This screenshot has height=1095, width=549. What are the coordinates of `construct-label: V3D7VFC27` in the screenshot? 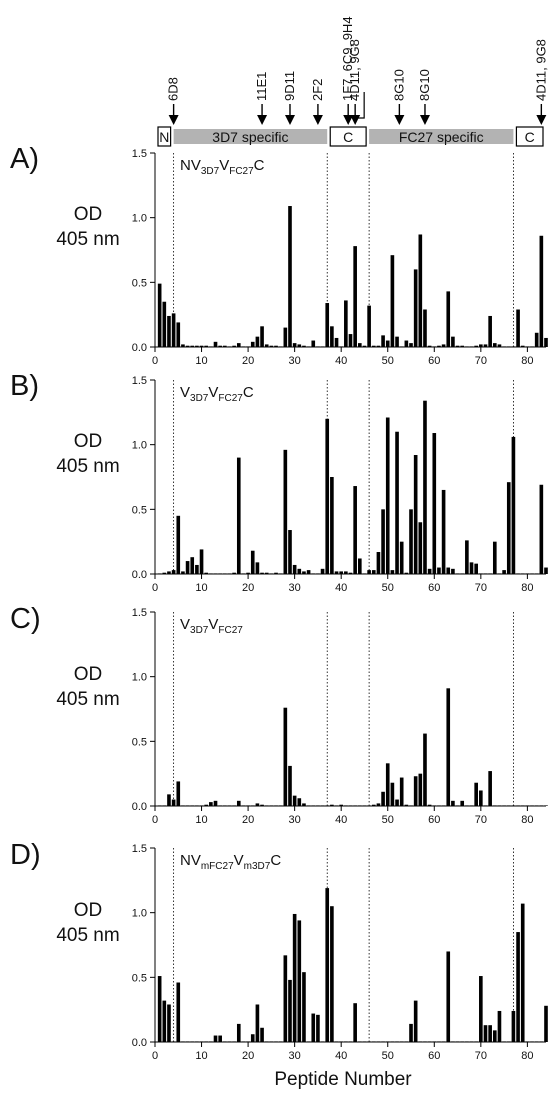 It's located at (211, 626).